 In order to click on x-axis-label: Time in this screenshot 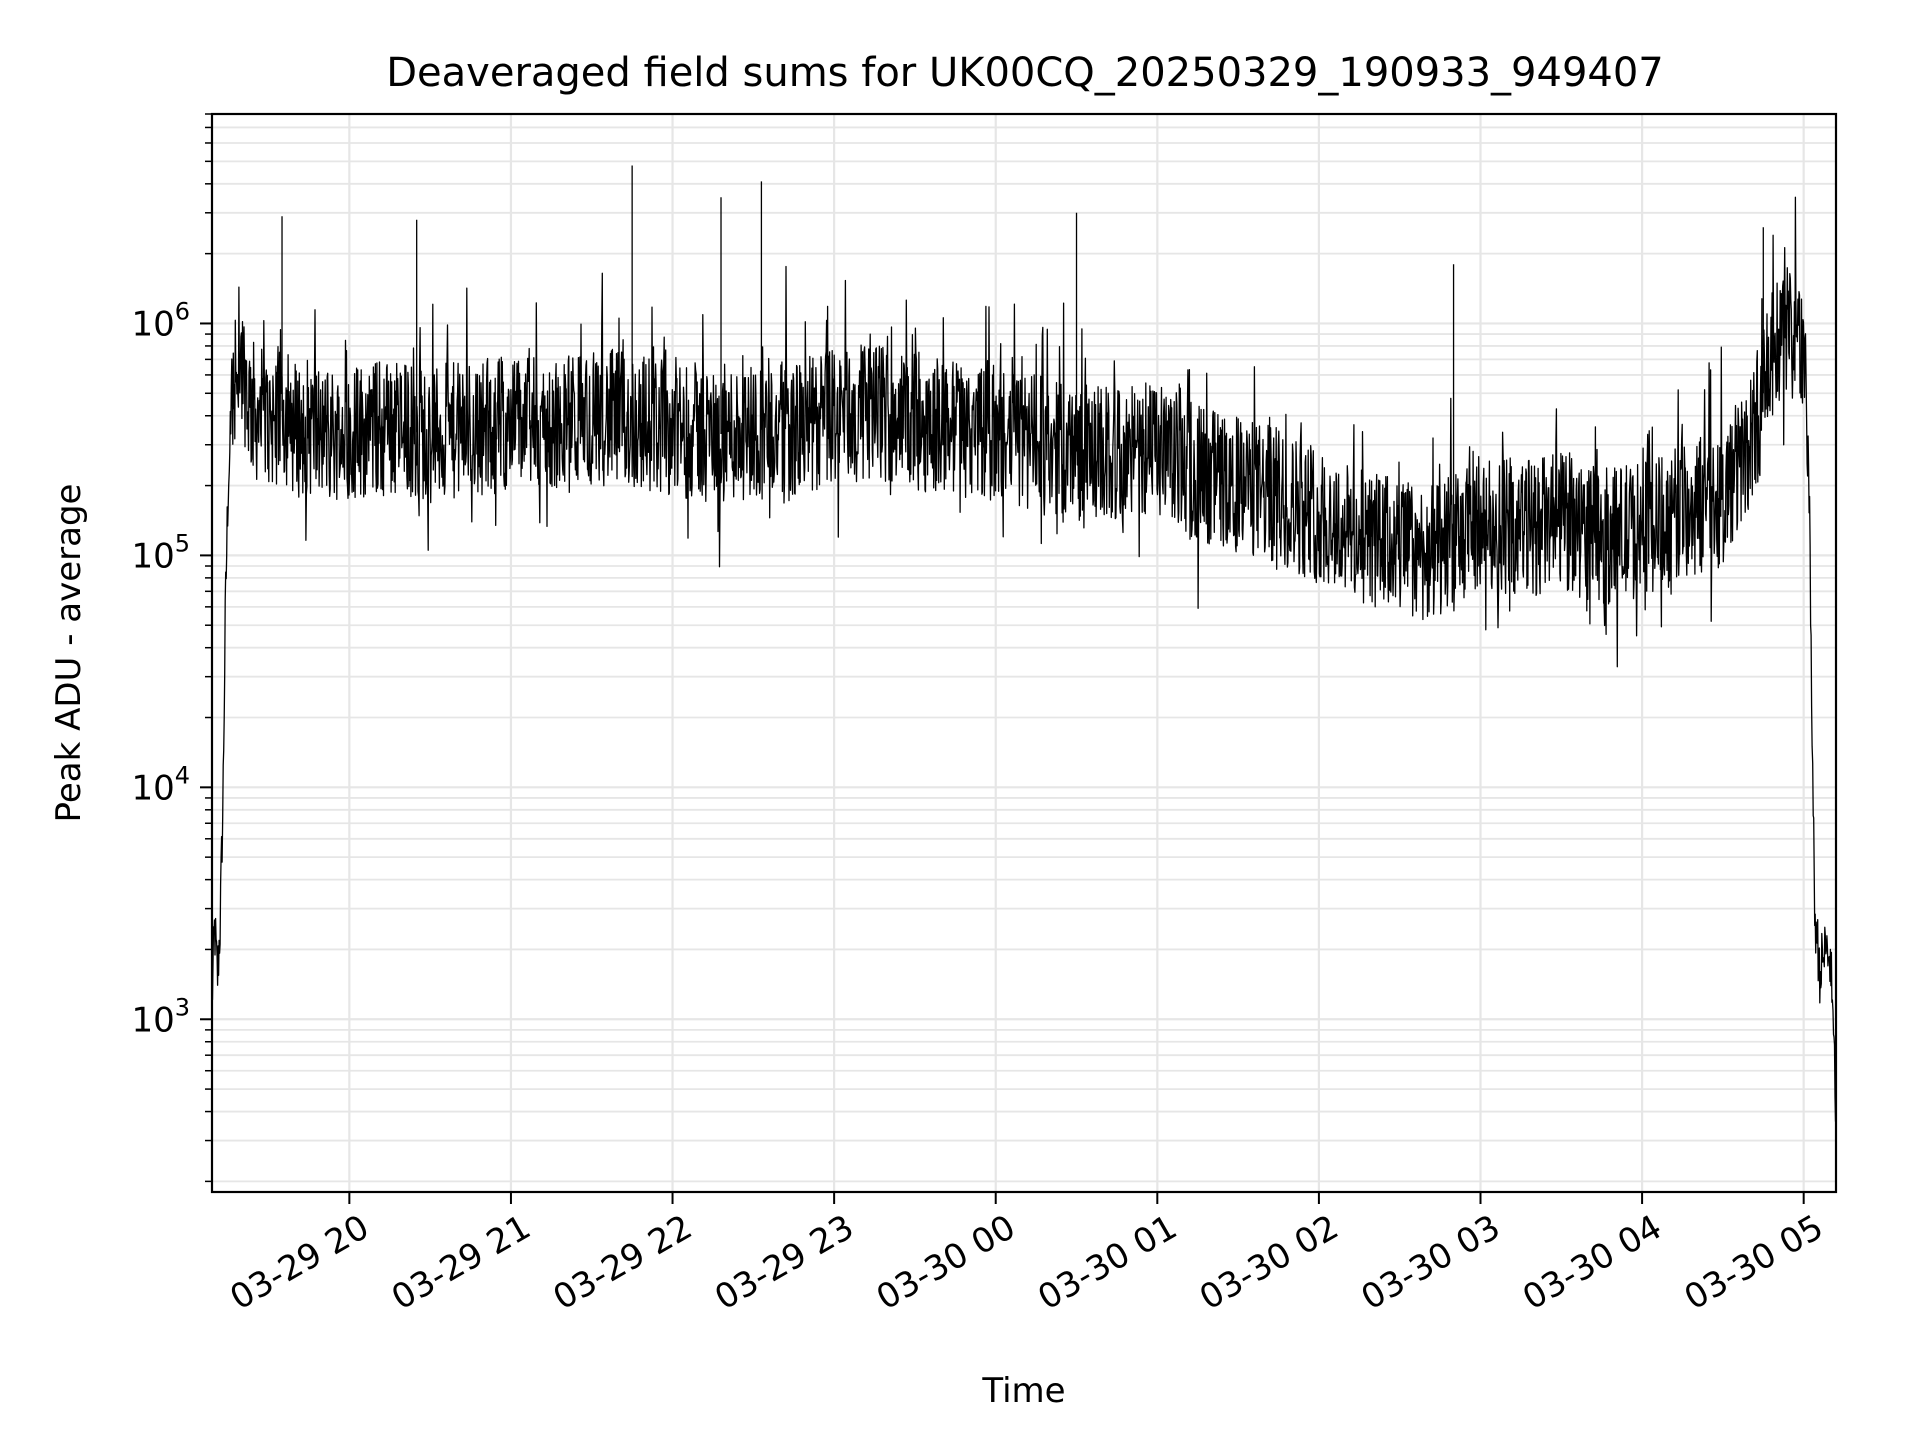, I will do `click(1023, 1391)`.